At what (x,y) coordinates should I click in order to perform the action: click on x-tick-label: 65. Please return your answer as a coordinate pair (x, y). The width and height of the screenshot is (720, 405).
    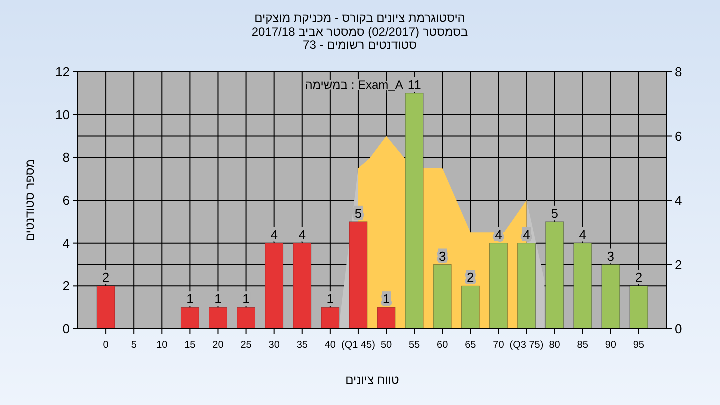
    Looking at the image, I should click on (471, 345).